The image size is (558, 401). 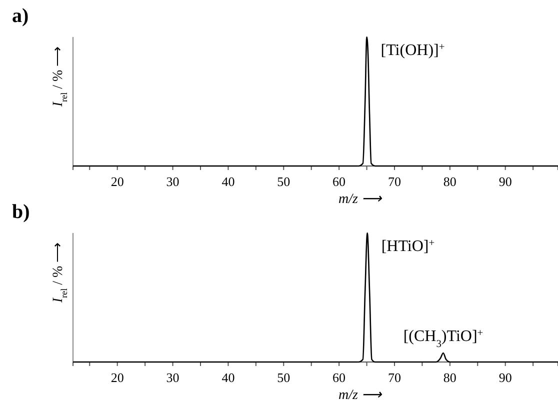 What do you see at coordinates (412, 50) in the screenshot?
I see `annotation: [Ti(OH)]$^{+}$` at bounding box center [412, 50].